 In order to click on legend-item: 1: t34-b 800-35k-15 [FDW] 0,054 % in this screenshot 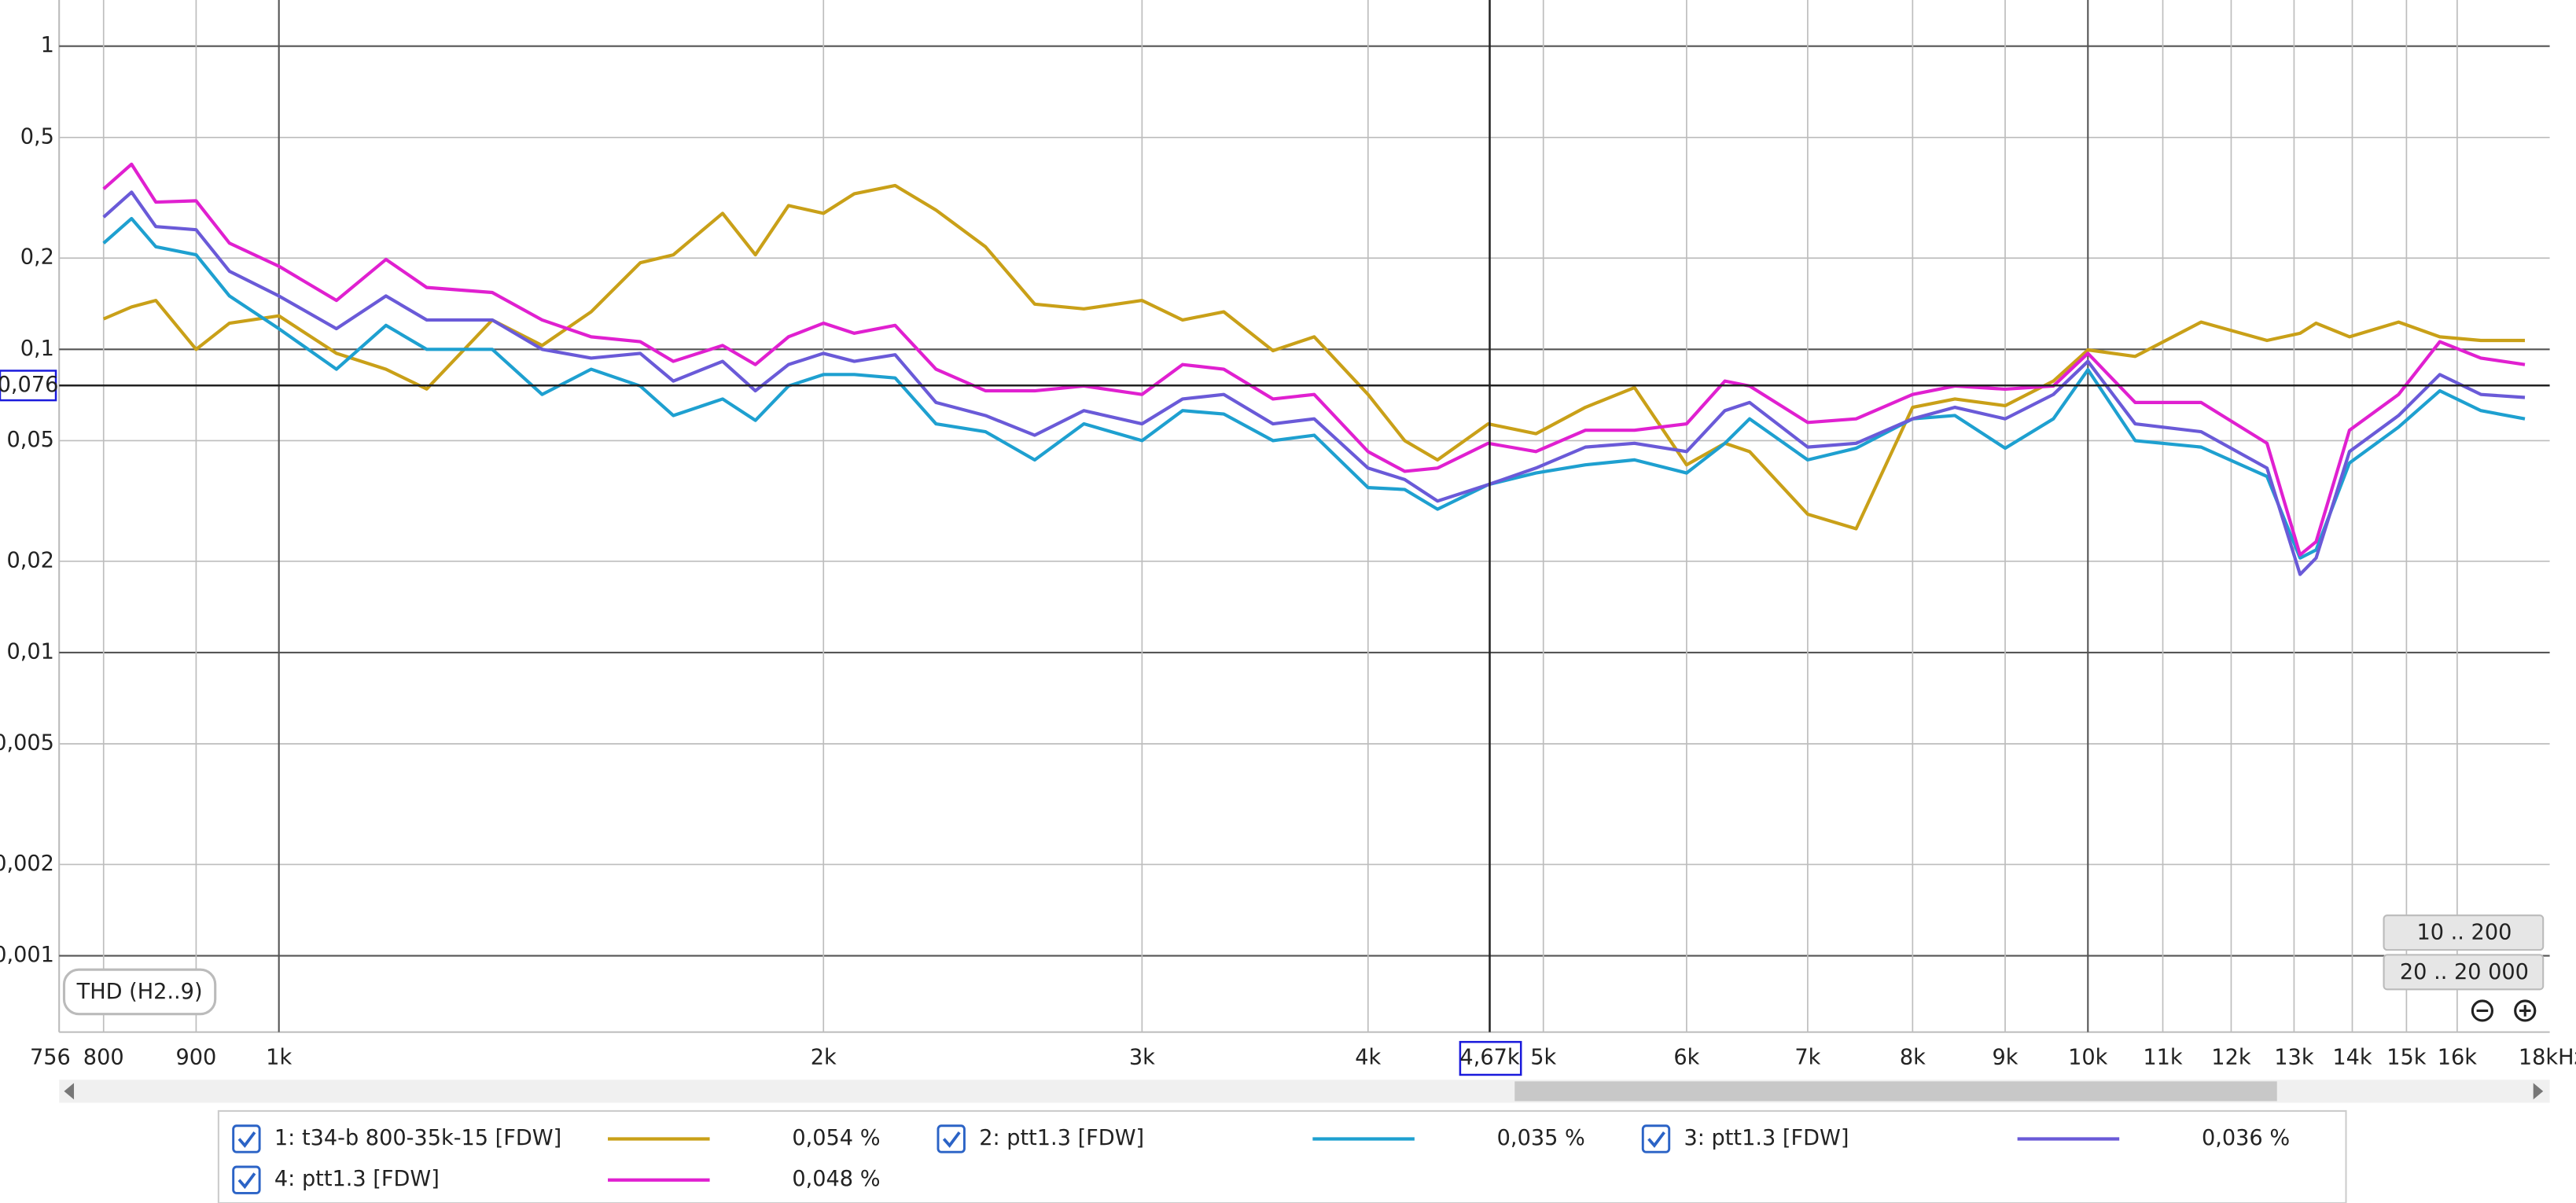, I will do `click(557, 1138)`.